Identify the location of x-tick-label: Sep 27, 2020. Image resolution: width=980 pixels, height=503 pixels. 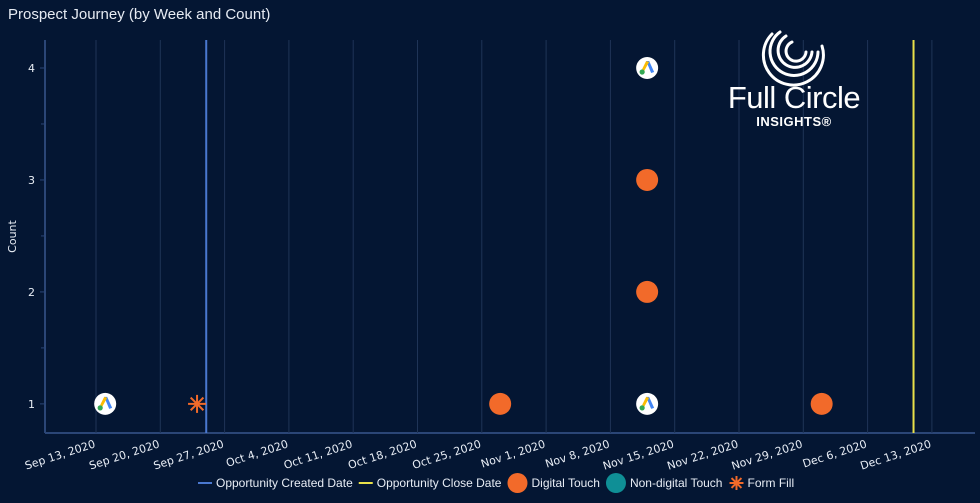
(189, 454).